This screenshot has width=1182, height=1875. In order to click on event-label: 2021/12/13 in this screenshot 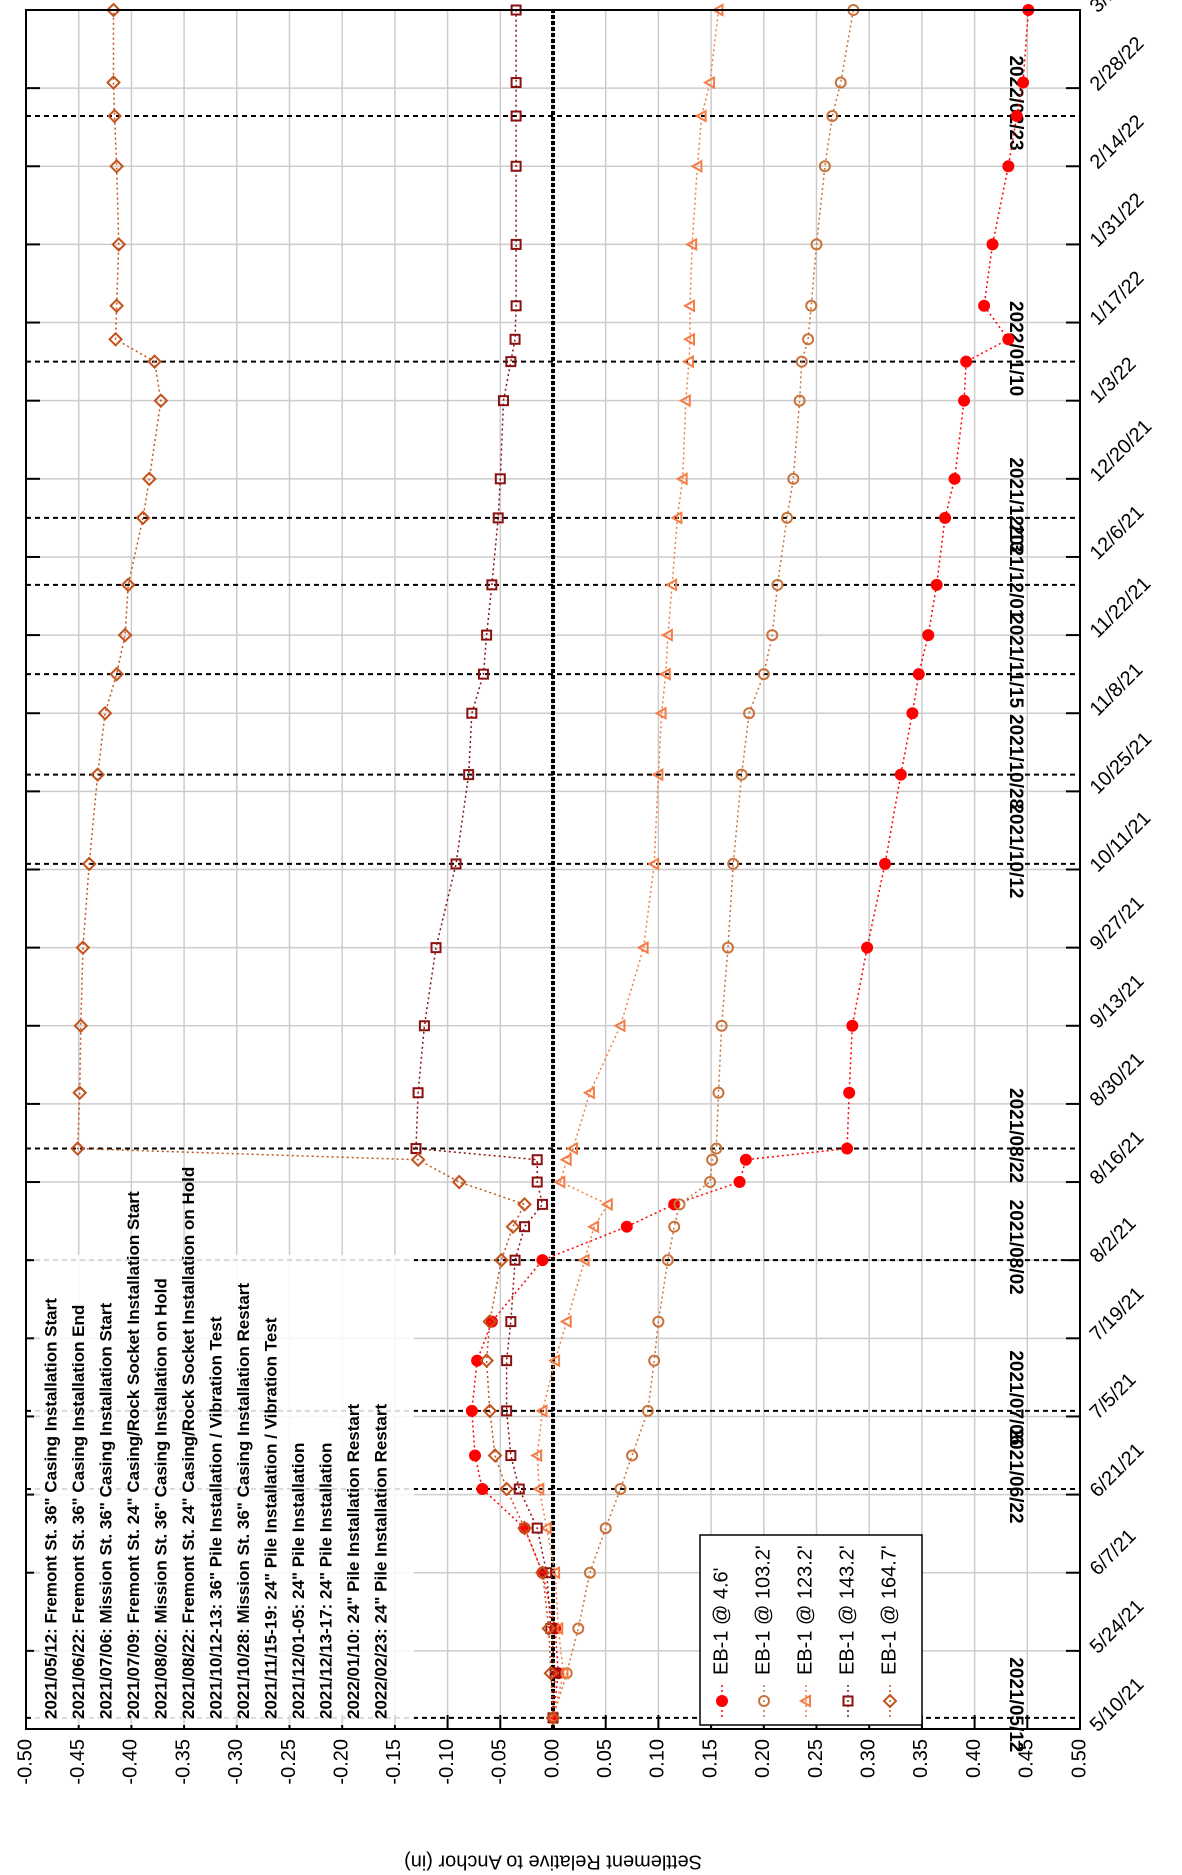, I will do `click(1015, 504)`.